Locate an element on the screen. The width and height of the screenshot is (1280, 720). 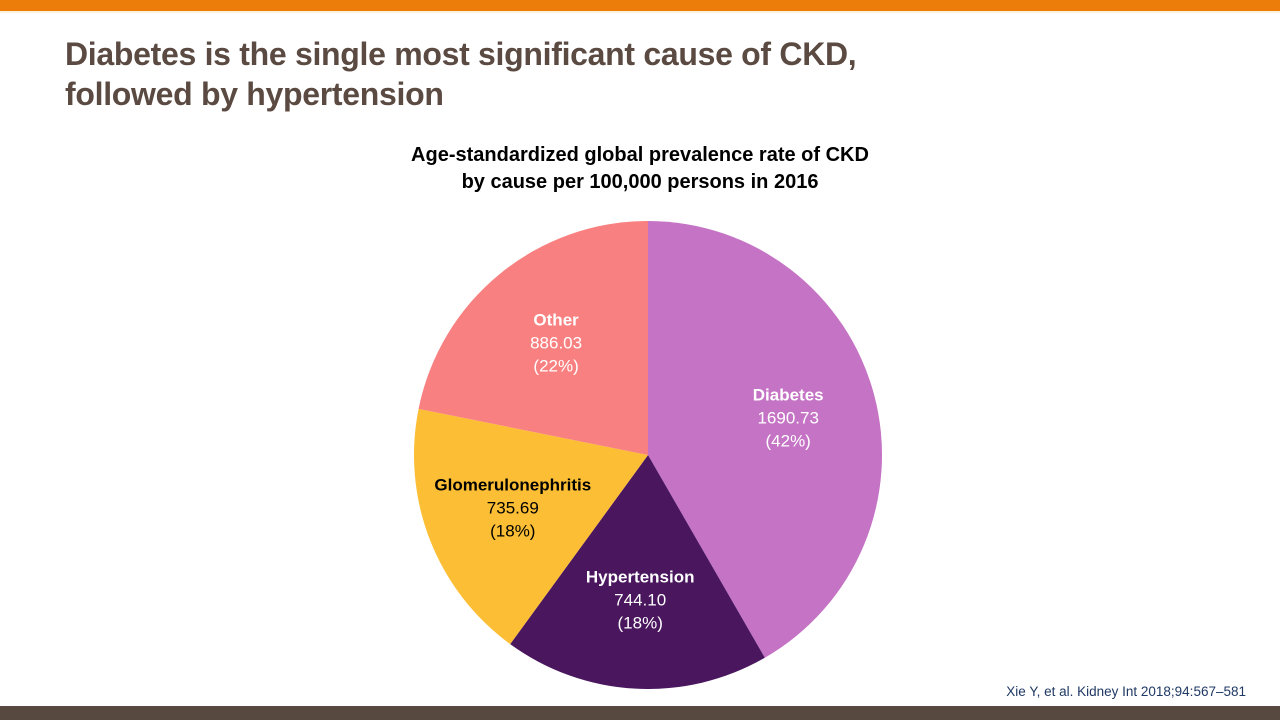
slice-value: 744.10 is located at coordinates (640, 600).